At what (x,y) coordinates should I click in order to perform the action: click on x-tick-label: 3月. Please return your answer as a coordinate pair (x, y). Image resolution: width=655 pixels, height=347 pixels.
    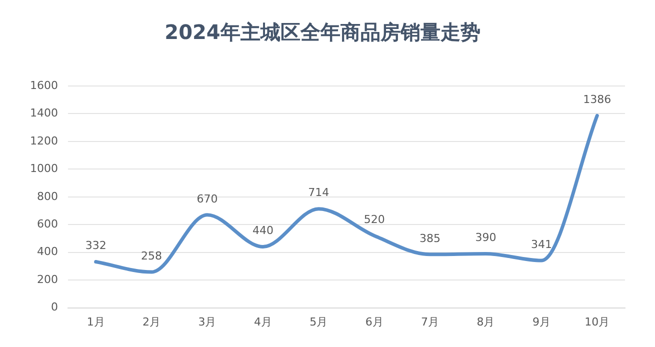
    Looking at the image, I should click on (207, 321).